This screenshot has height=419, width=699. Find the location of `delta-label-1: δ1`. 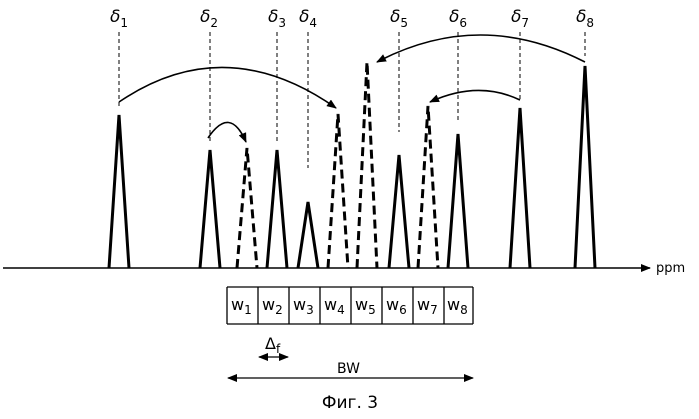

delta-label-1: δ1 is located at coordinates (119, 18).